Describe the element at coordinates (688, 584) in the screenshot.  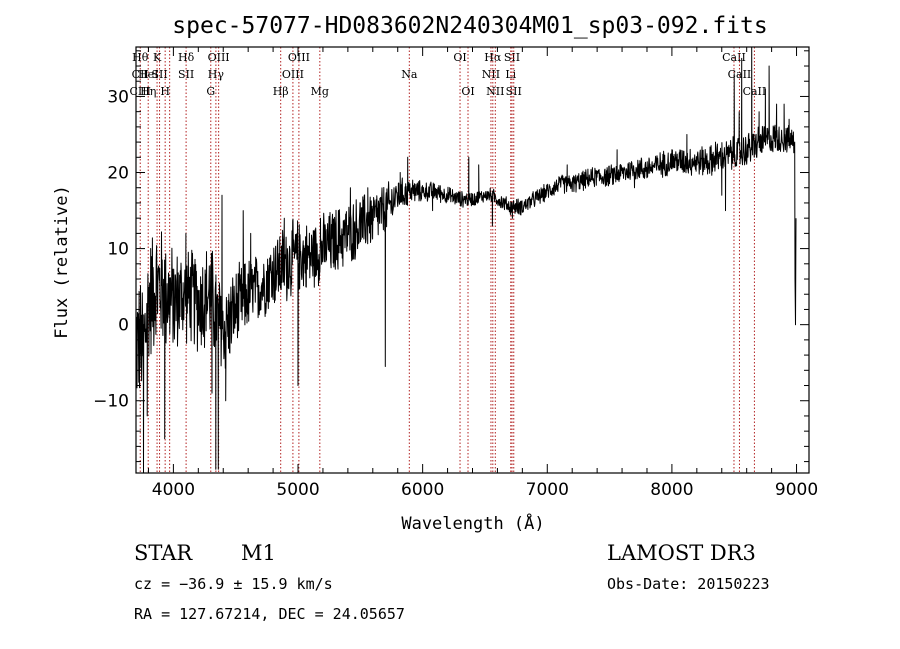
I see `observation-date: Obs-Date: 20150223` at that location.